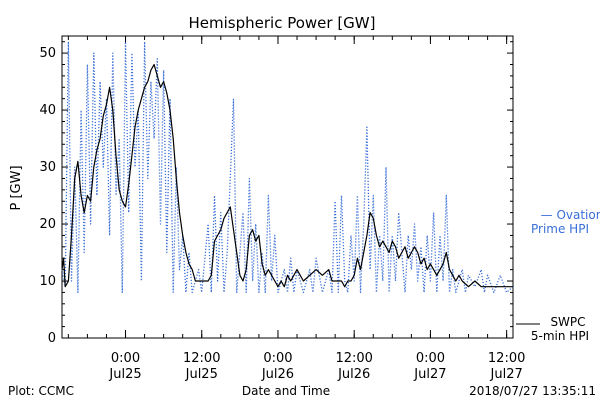 The width and height of the screenshot is (600, 404). Describe the element at coordinates (560, 229) in the screenshot. I see `legend-ovation-line2: Prime HPI` at that location.